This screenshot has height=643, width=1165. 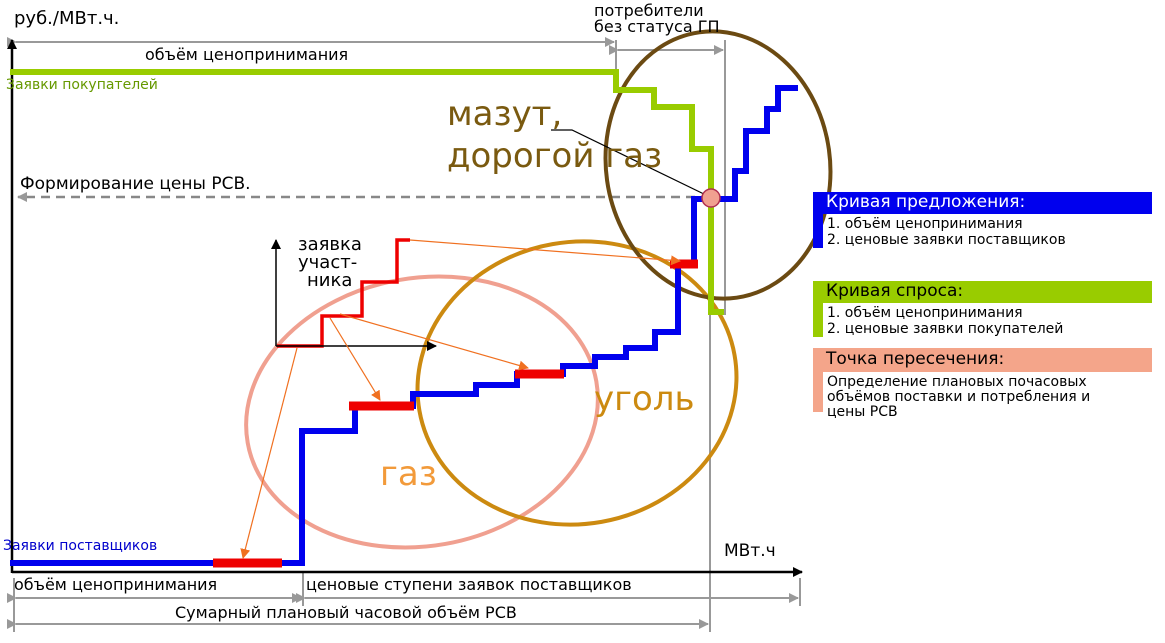 What do you see at coordinates (469, 584) in the screenshot?
I see `price-steps-label: ценовые ступени заявок поставщиков` at bounding box center [469, 584].